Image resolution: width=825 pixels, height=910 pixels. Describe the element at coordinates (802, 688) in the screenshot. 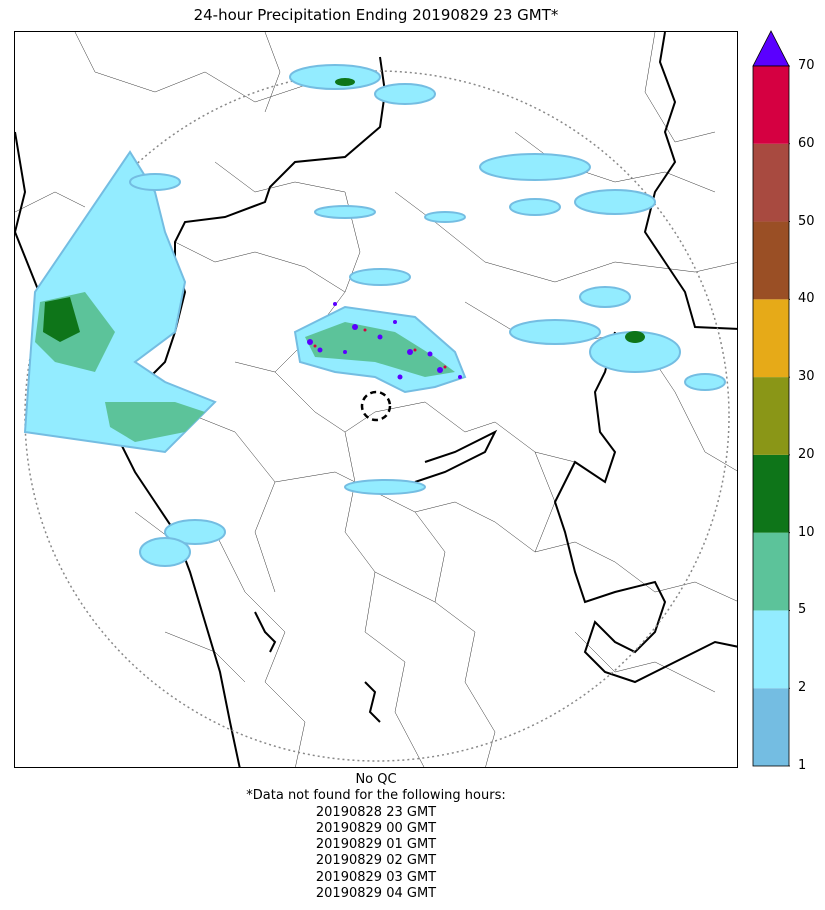

I see `colorbar-tick-label: 2` at that location.